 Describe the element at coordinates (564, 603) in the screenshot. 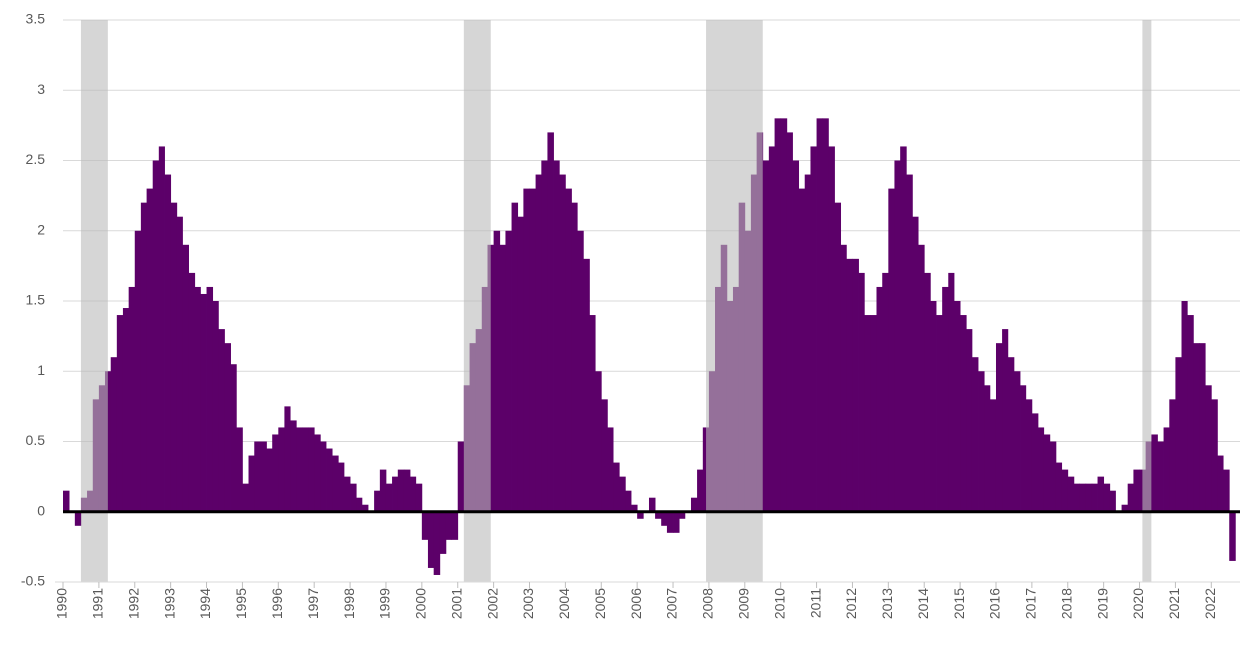

I see `x-tick-label: 2004` at that location.